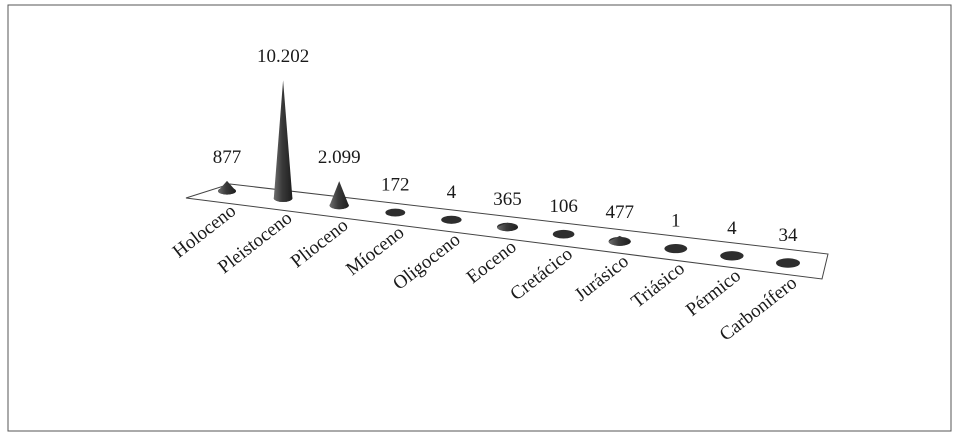 The width and height of the screenshot is (959, 436). I want to click on value-label: 106, so click(563, 206).